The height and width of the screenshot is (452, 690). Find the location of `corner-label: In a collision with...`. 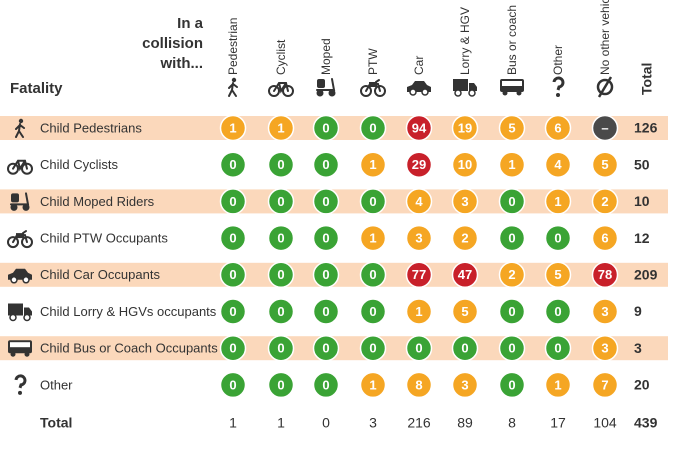

corner-label: In a collision with... is located at coordinates (172, 43).